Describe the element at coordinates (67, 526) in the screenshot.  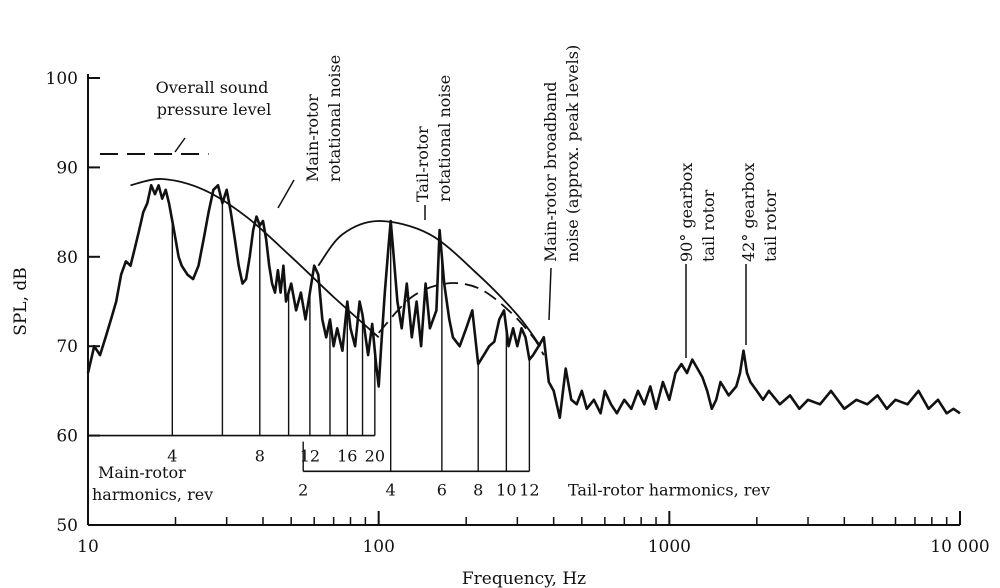
I see `y-tick-label: 50` at that location.